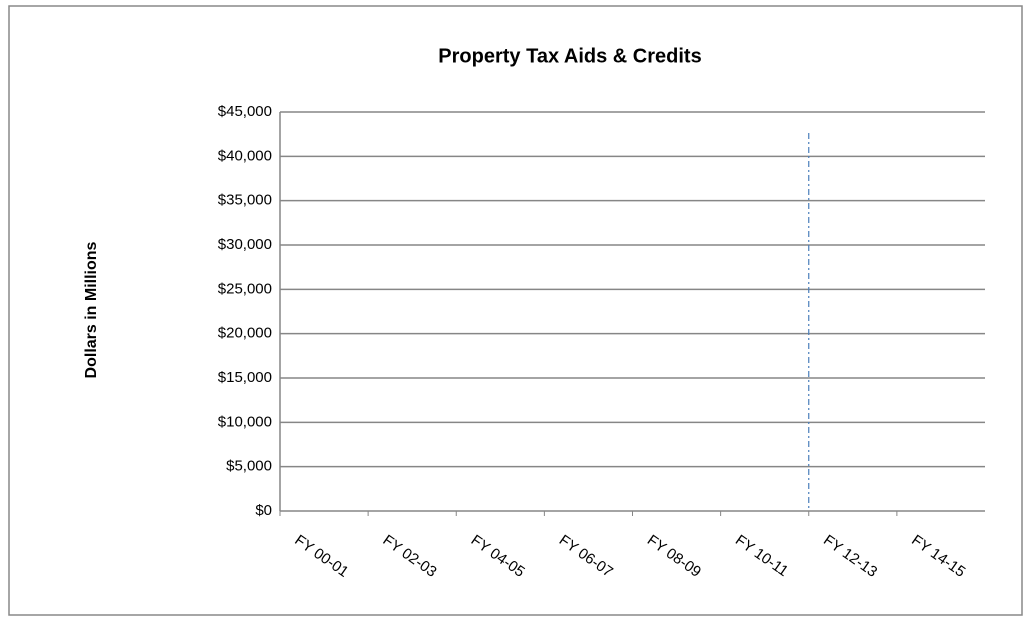 Image resolution: width=1034 pixels, height=624 pixels. What do you see at coordinates (245, 244) in the screenshot?
I see `y-tick-label: $30,000` at bounding box center [245, 244].